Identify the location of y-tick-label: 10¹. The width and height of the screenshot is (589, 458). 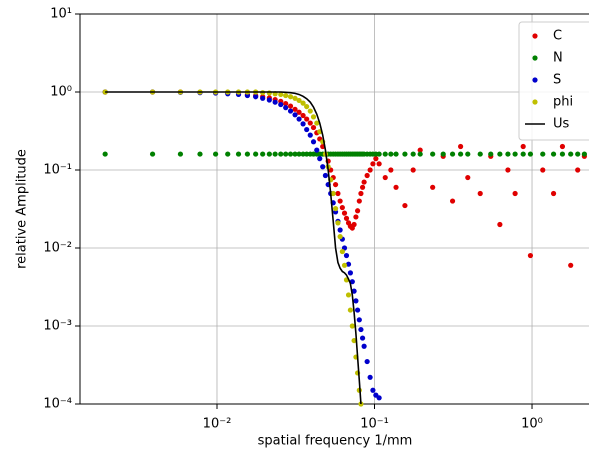
(61, 14).